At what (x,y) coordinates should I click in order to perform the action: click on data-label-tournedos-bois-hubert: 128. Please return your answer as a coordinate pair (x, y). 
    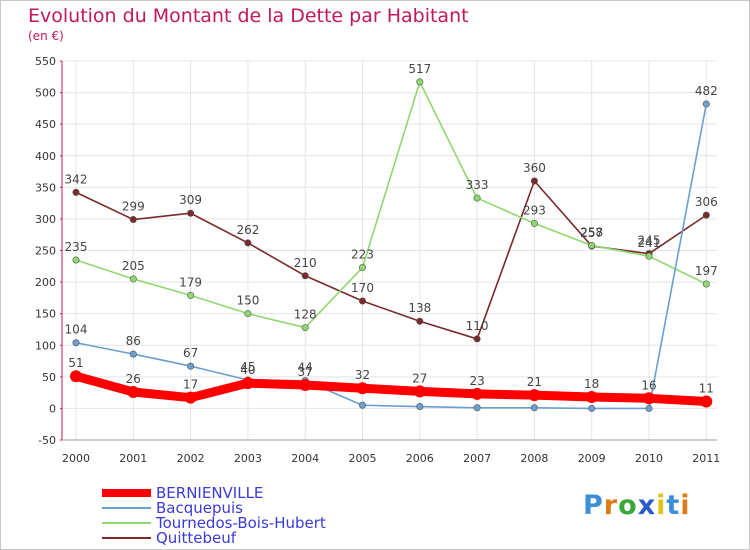
    Looking at the image, I should click on (305, 315).